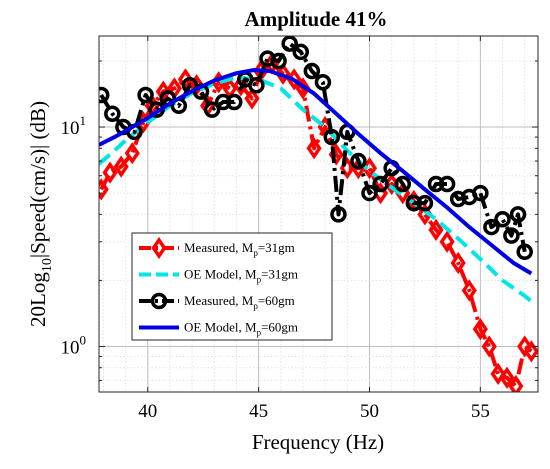 This screenshot has height=469, width=550. I want to click on y-tick-label: 10⁰, so click(74, 345).